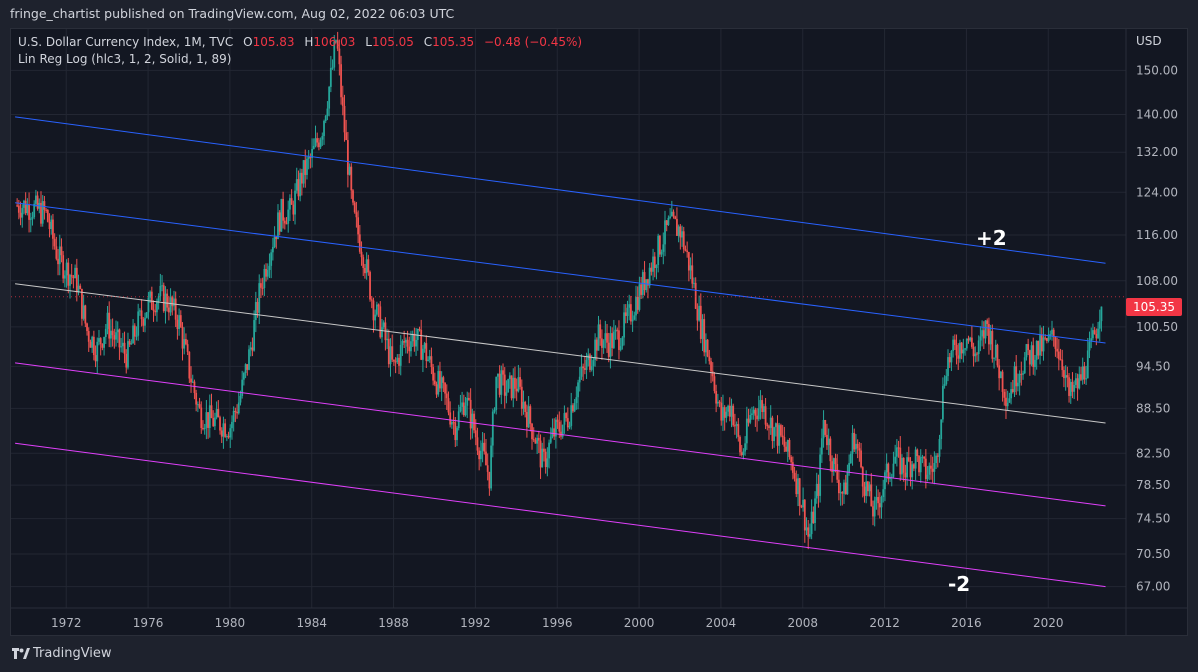 Image resolution: width=1198 pixels, height=672 pixels. What do you see at coordinates (392, 42) in the screenshot?
I see `low-value: 105.05` at bounding box center [392, 42].